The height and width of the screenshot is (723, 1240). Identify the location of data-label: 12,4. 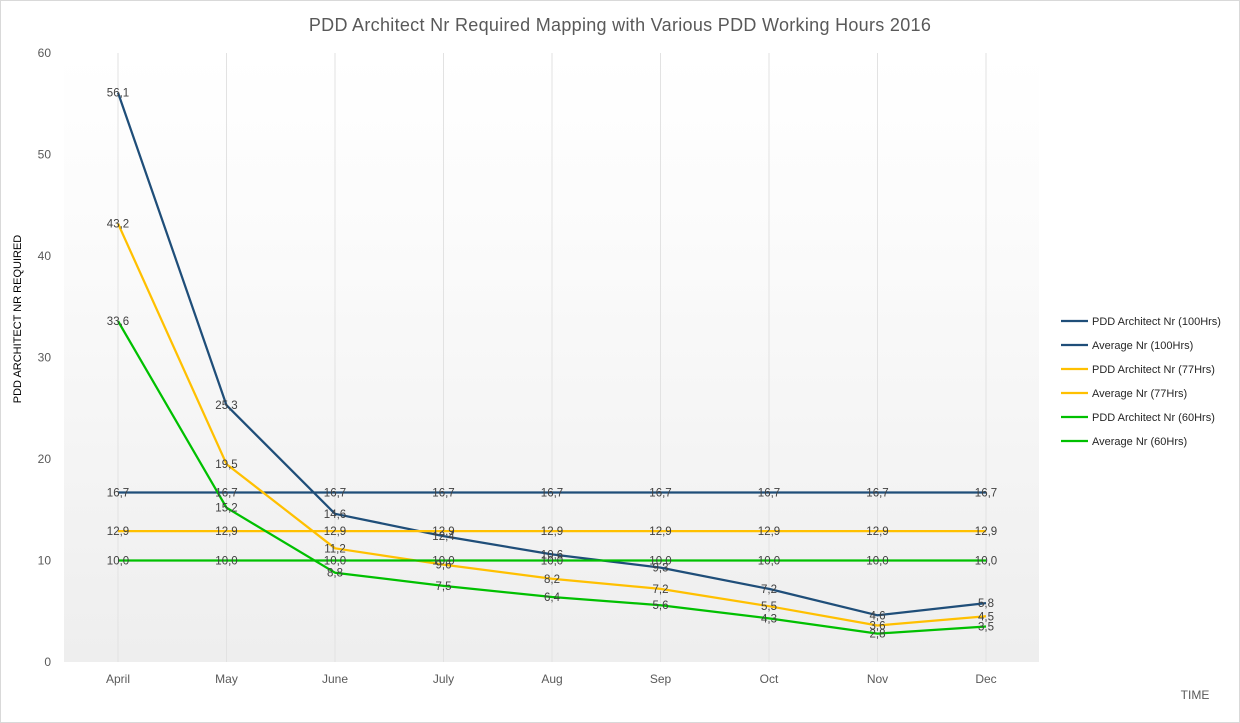
(443, 537).